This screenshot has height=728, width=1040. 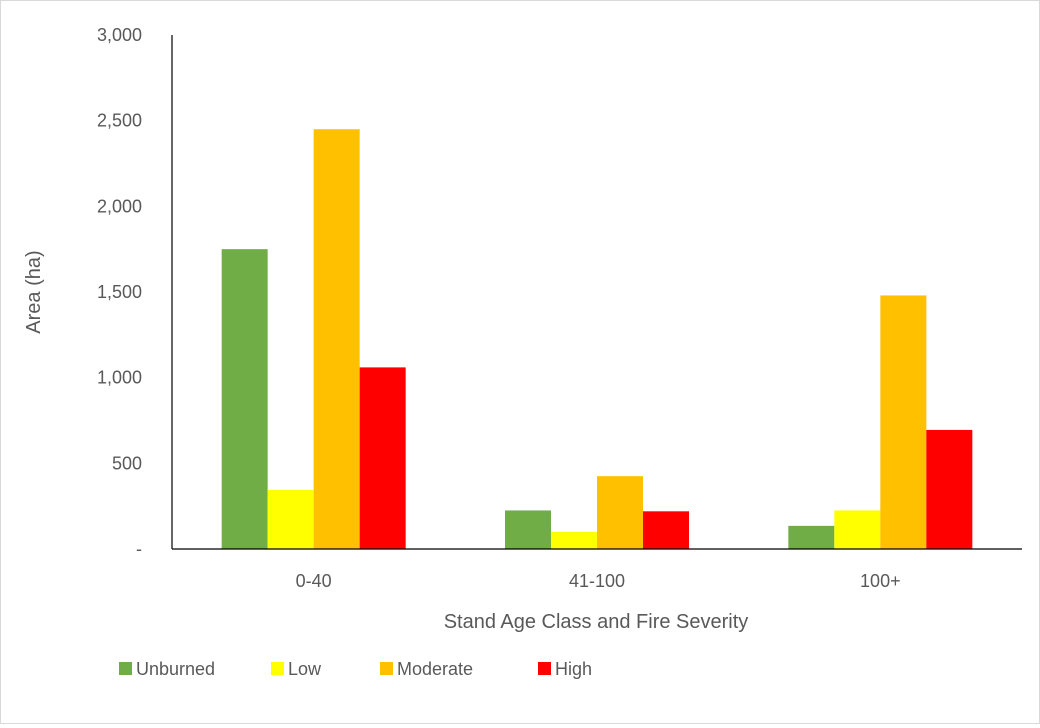 What do you see at coordinates (127, 463) in the screenshot?
I see `y-tick-label: 500` at bounding box center [127, 463].